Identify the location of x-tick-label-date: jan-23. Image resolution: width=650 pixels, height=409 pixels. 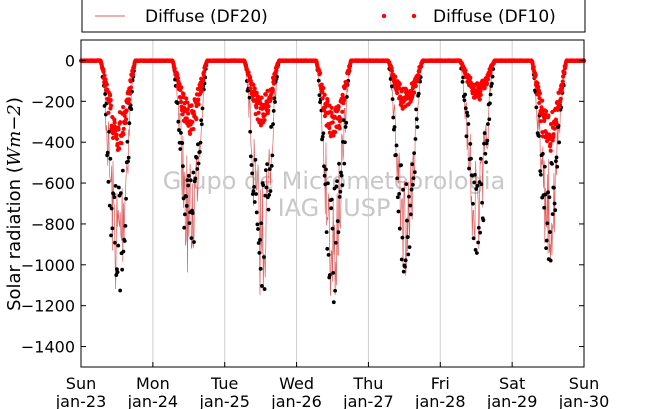
(81, 400).